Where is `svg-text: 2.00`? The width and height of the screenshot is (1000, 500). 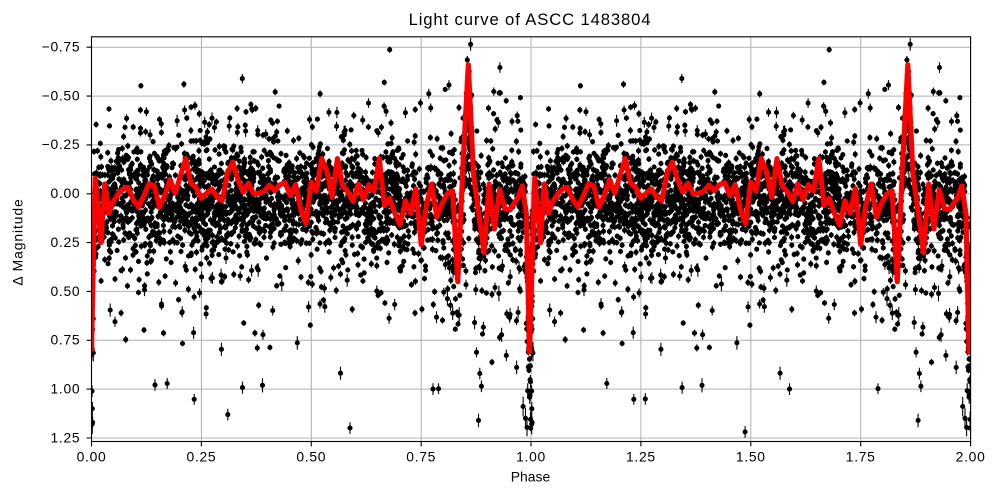
svg-text: 2.00 is located at coordinates (971, 457).